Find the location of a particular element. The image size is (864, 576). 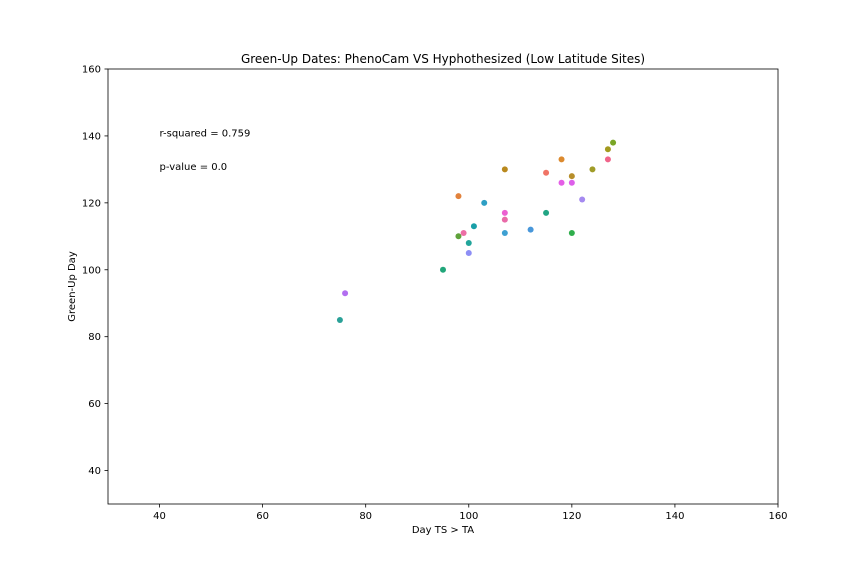

p-value-annotation: p-value = 0.0 is located at coordinates (194, 167).